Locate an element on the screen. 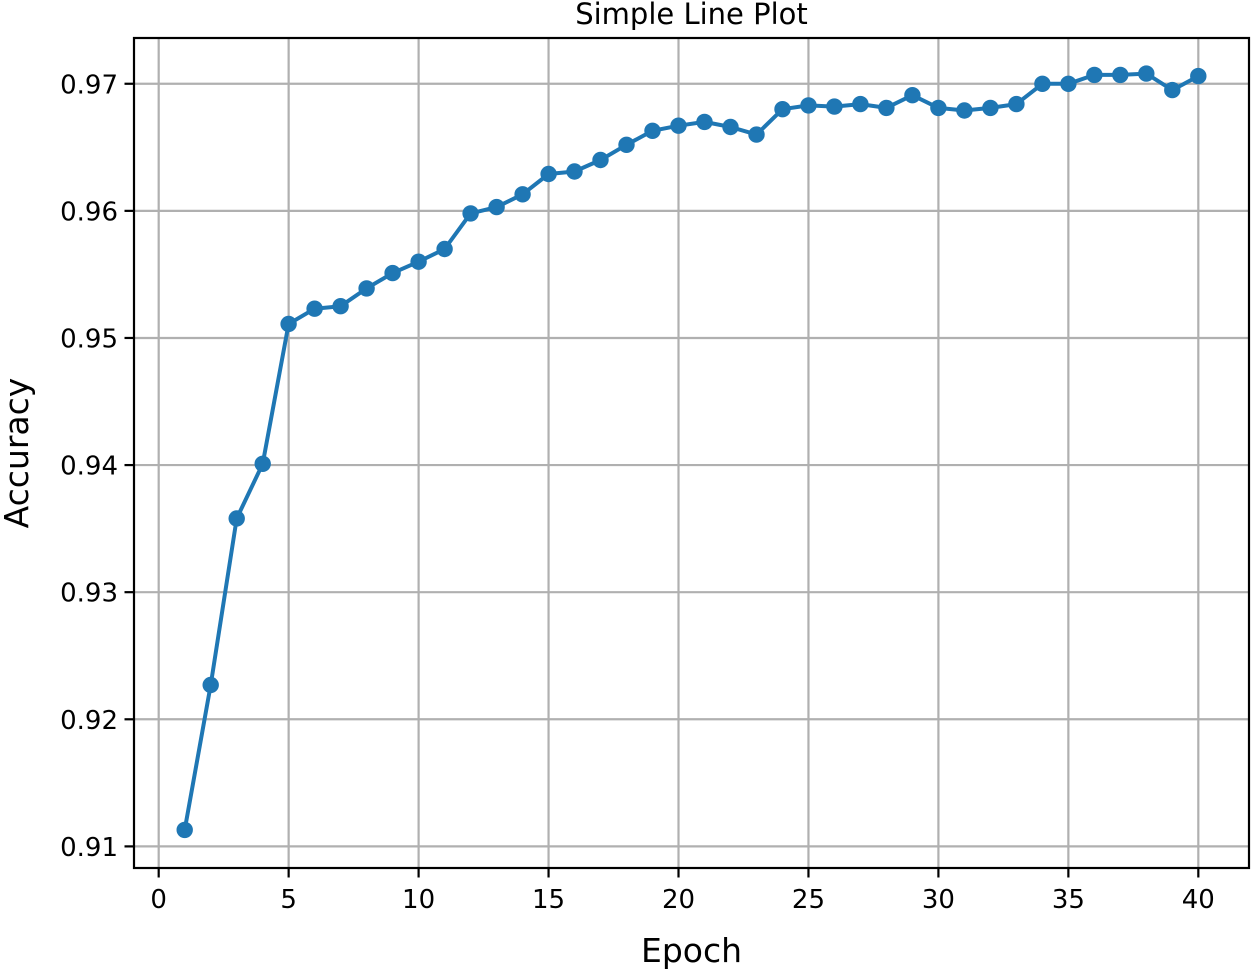  x-tick-label: 5 is located at coordinates (288, 900).